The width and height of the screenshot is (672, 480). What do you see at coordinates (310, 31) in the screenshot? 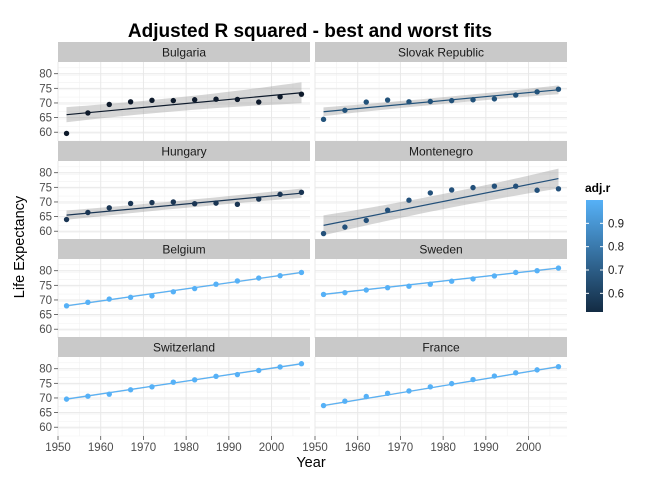
I see `chart-title: Adjusted R squared - best and worst fits` at bounding box center [310, 31].